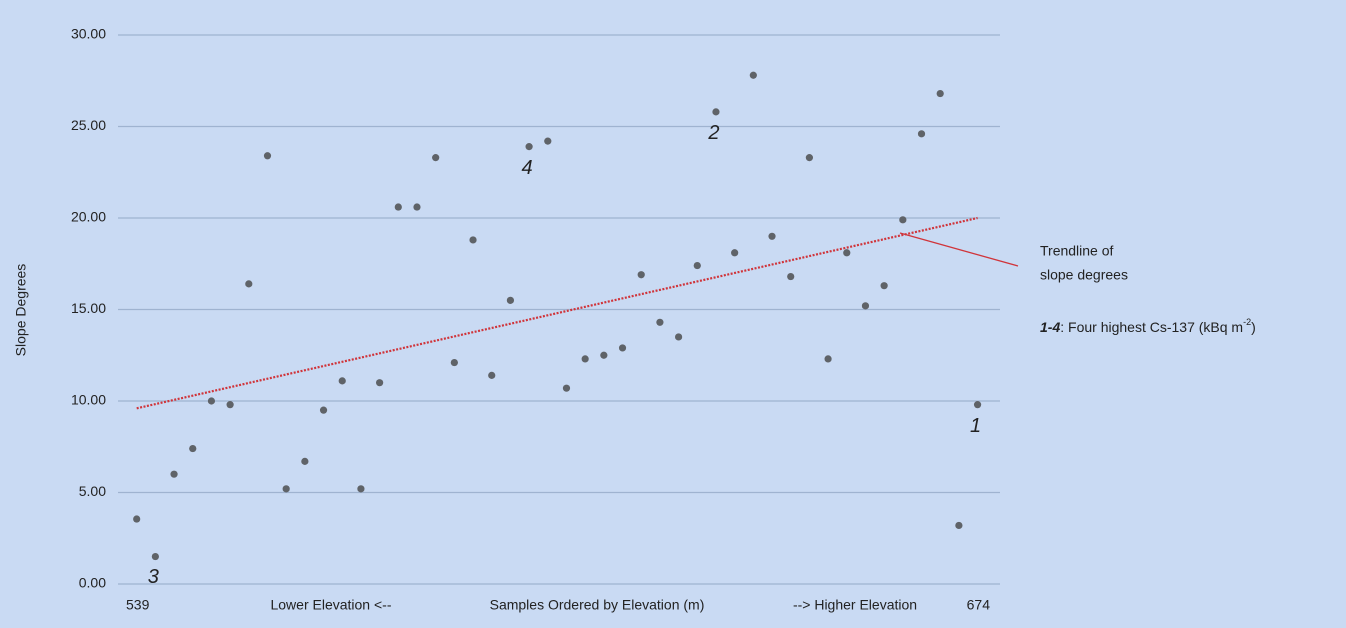 Image resolution: width=1346 pixels, height=628 pixels. What do you see at coordinates (153, 577) in the screenshot?
I see `point-label: 3` at bounding box center [153, 577].